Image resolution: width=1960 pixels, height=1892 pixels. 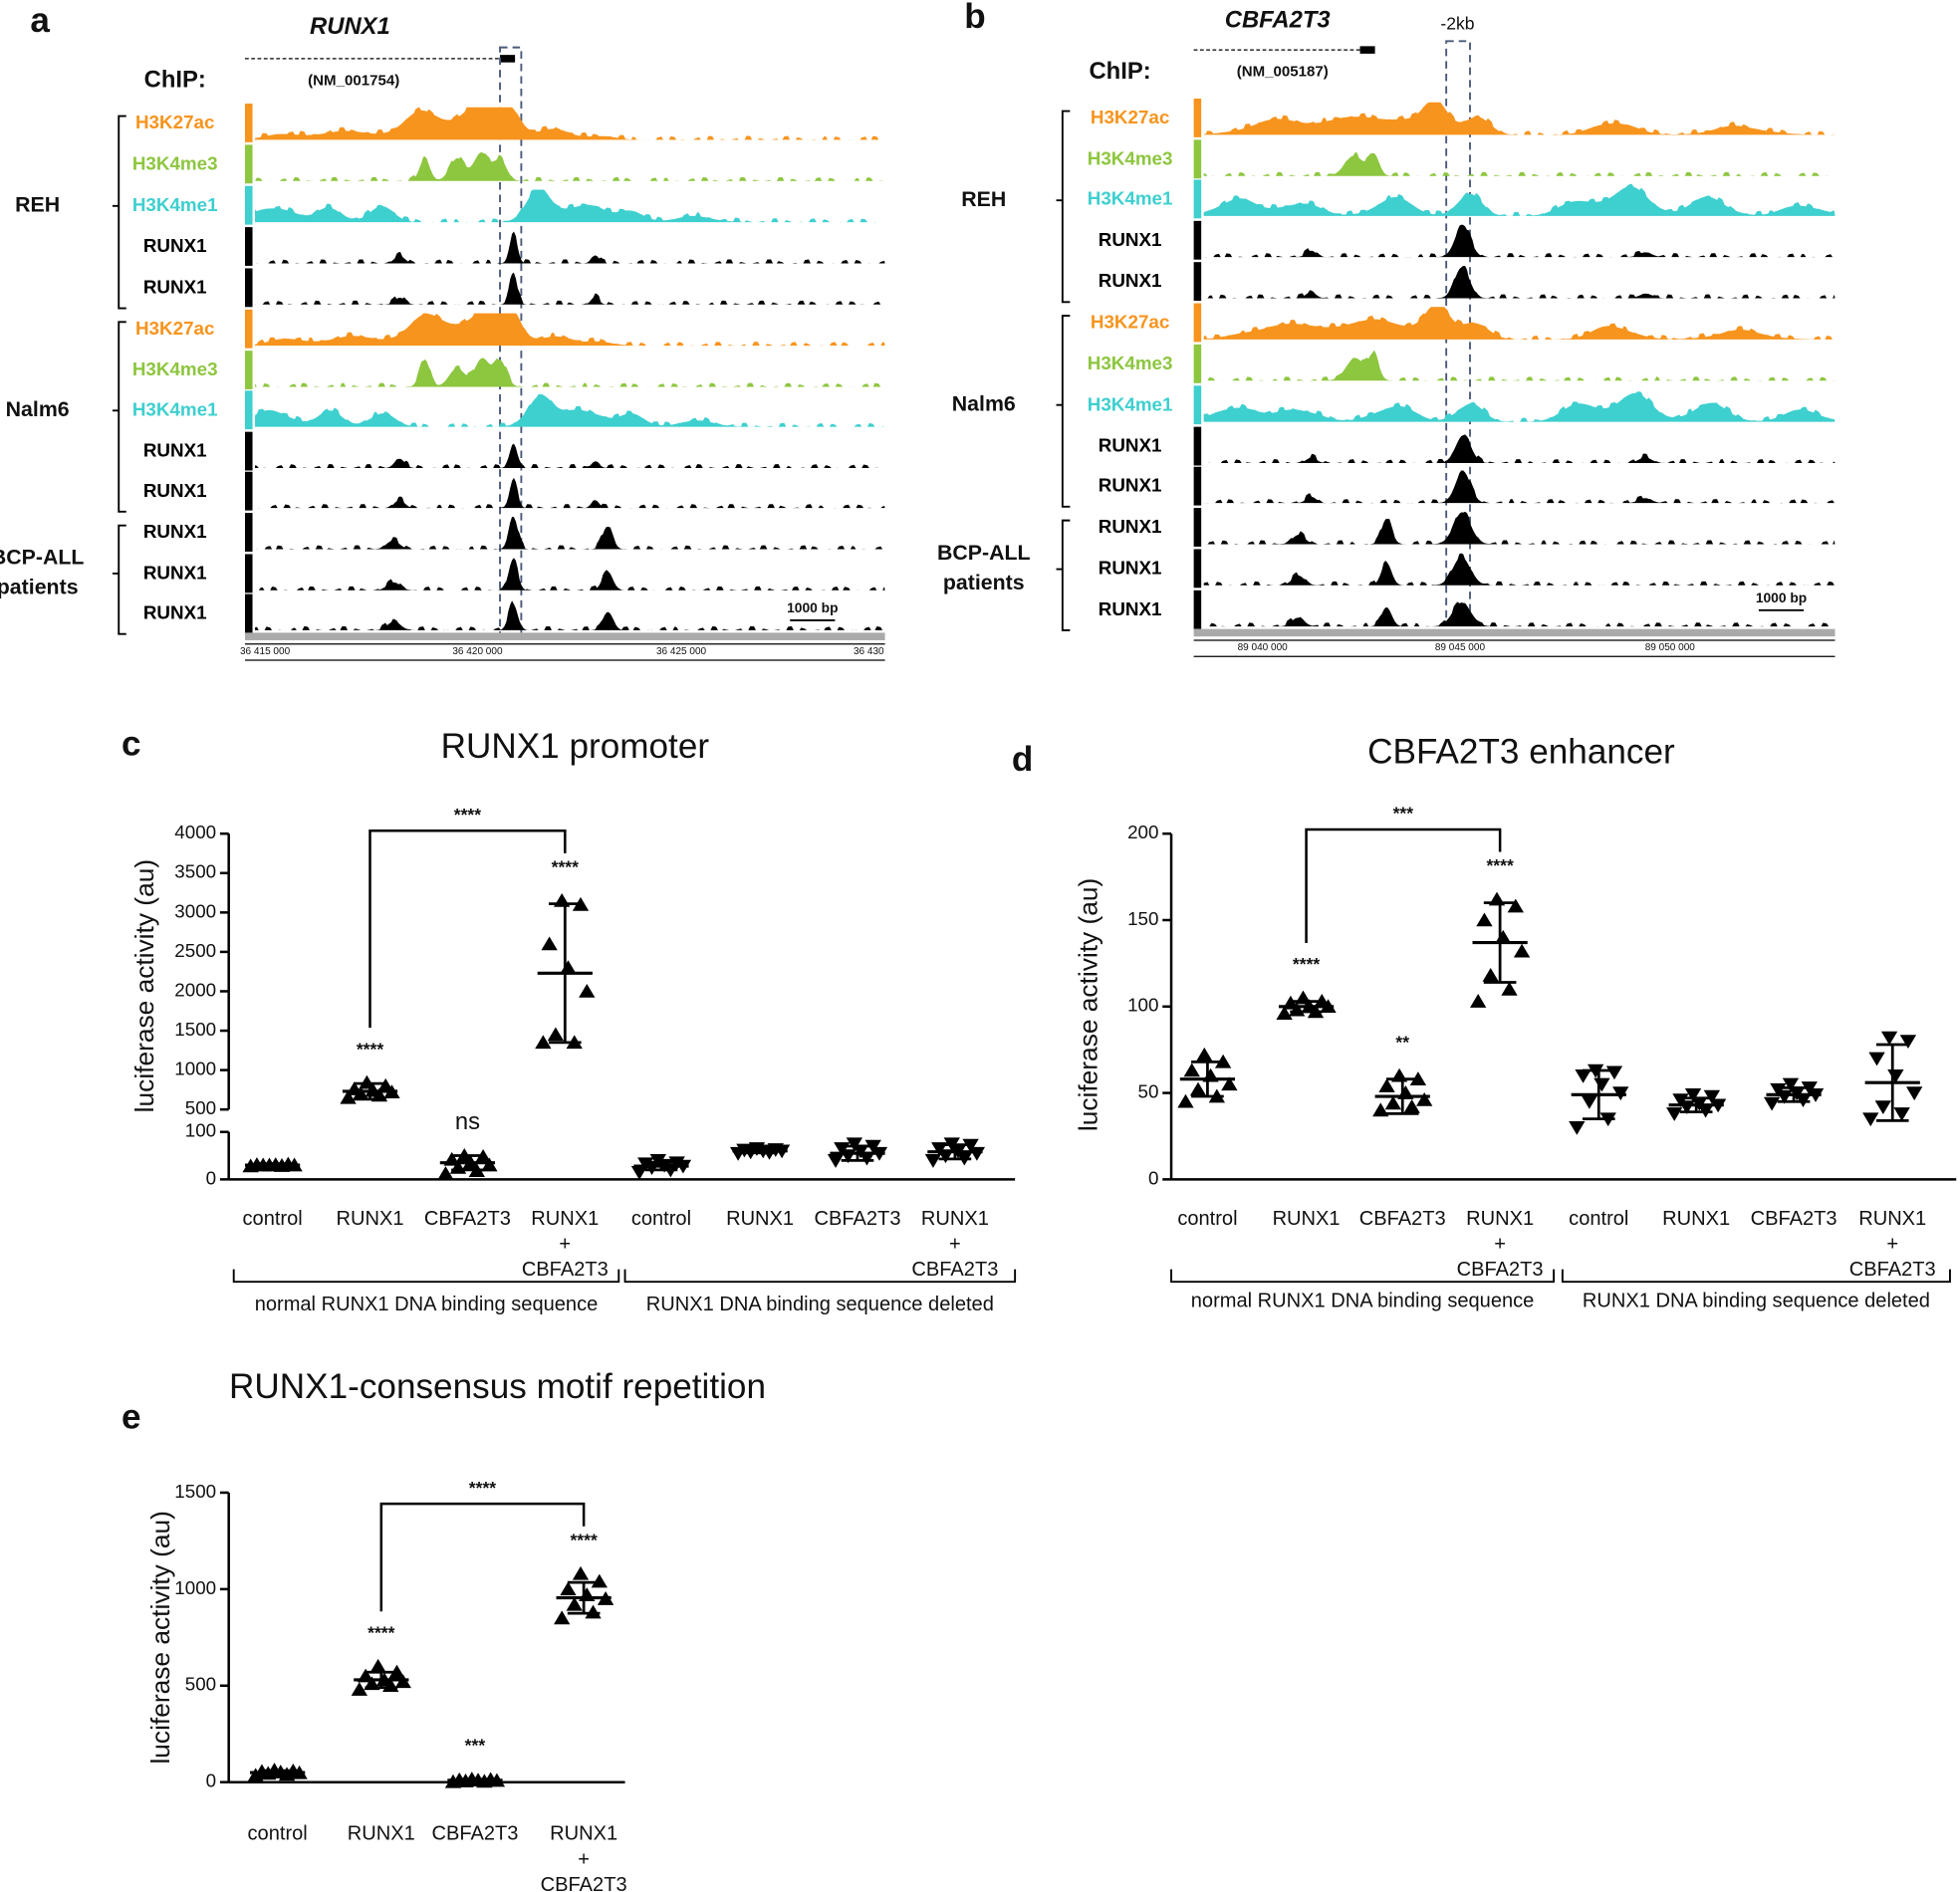 I want to click on panel-letter: a, so click(x=40, y=20).